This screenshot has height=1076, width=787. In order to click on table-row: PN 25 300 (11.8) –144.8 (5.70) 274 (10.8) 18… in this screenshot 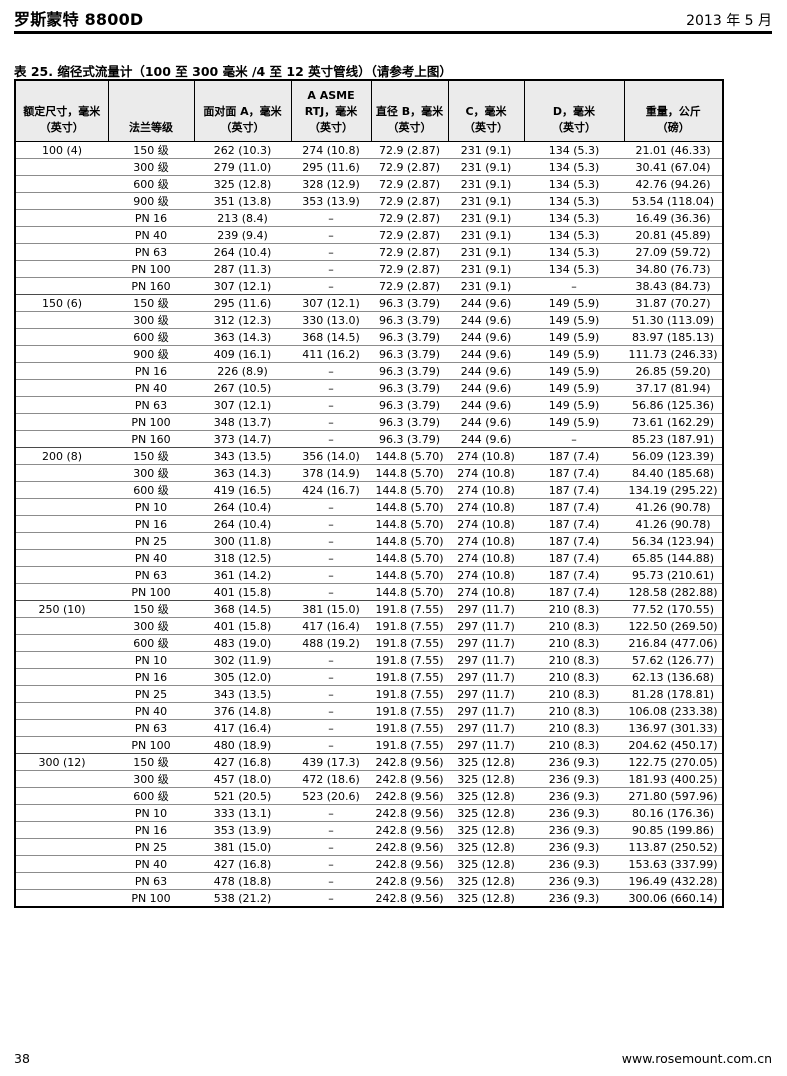, I will do `click(369, 541)`.